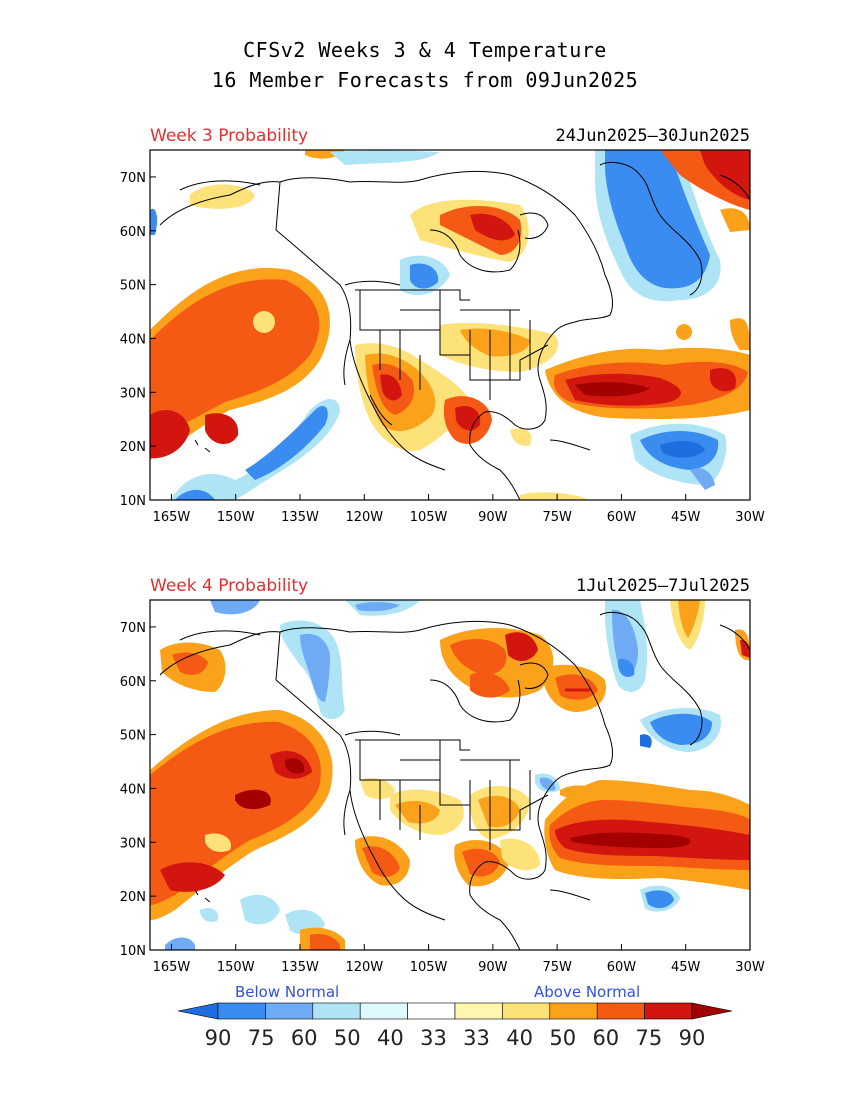 The height and width of the screenshot is (1100, 850). I want to click on probability-legend: 90 75 60 50 40 33 33 40 50 60 75 90, so click(455, 1026).